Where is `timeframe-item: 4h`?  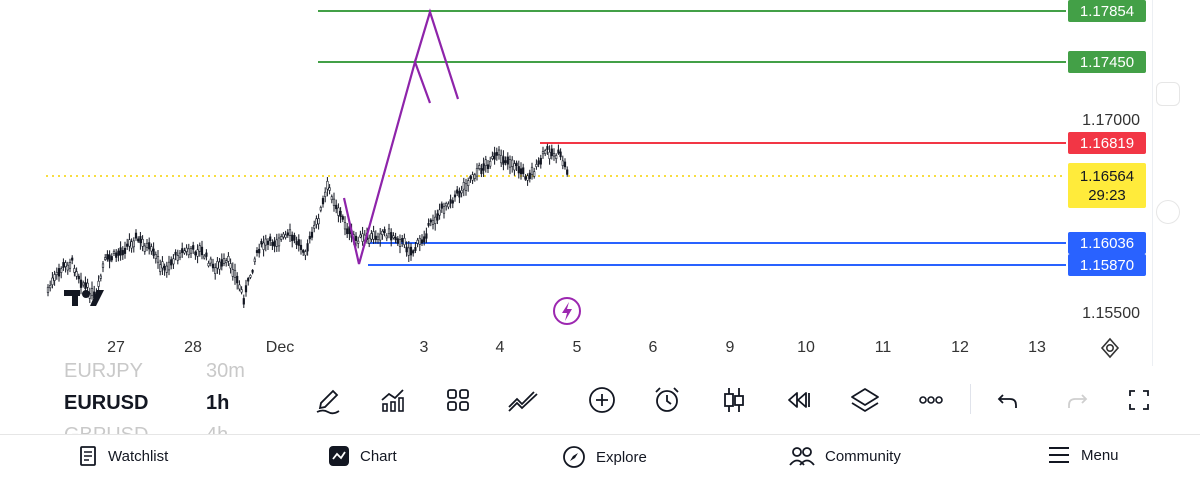
timeframe-item: 4h is located at coordinates (217, 429).